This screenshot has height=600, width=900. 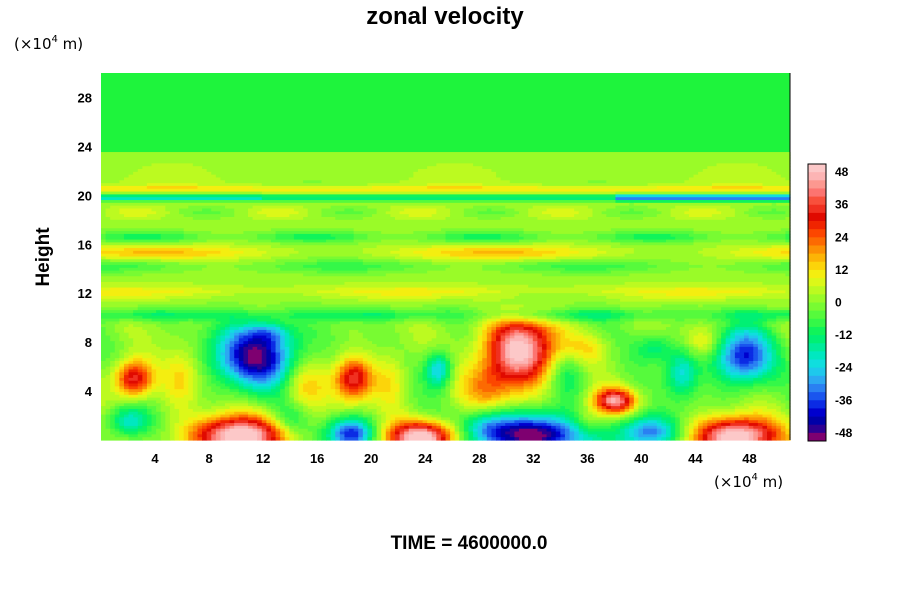 I want to click on y-tick-label: 4, so click(x=89, y=391).